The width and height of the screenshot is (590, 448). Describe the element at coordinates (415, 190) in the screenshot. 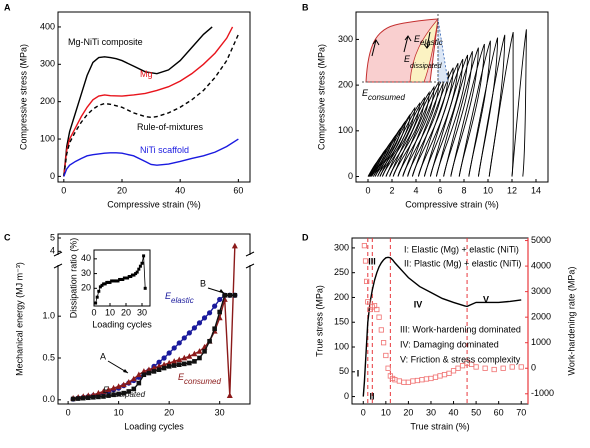

I see `x-tick-label: 4` at that location.